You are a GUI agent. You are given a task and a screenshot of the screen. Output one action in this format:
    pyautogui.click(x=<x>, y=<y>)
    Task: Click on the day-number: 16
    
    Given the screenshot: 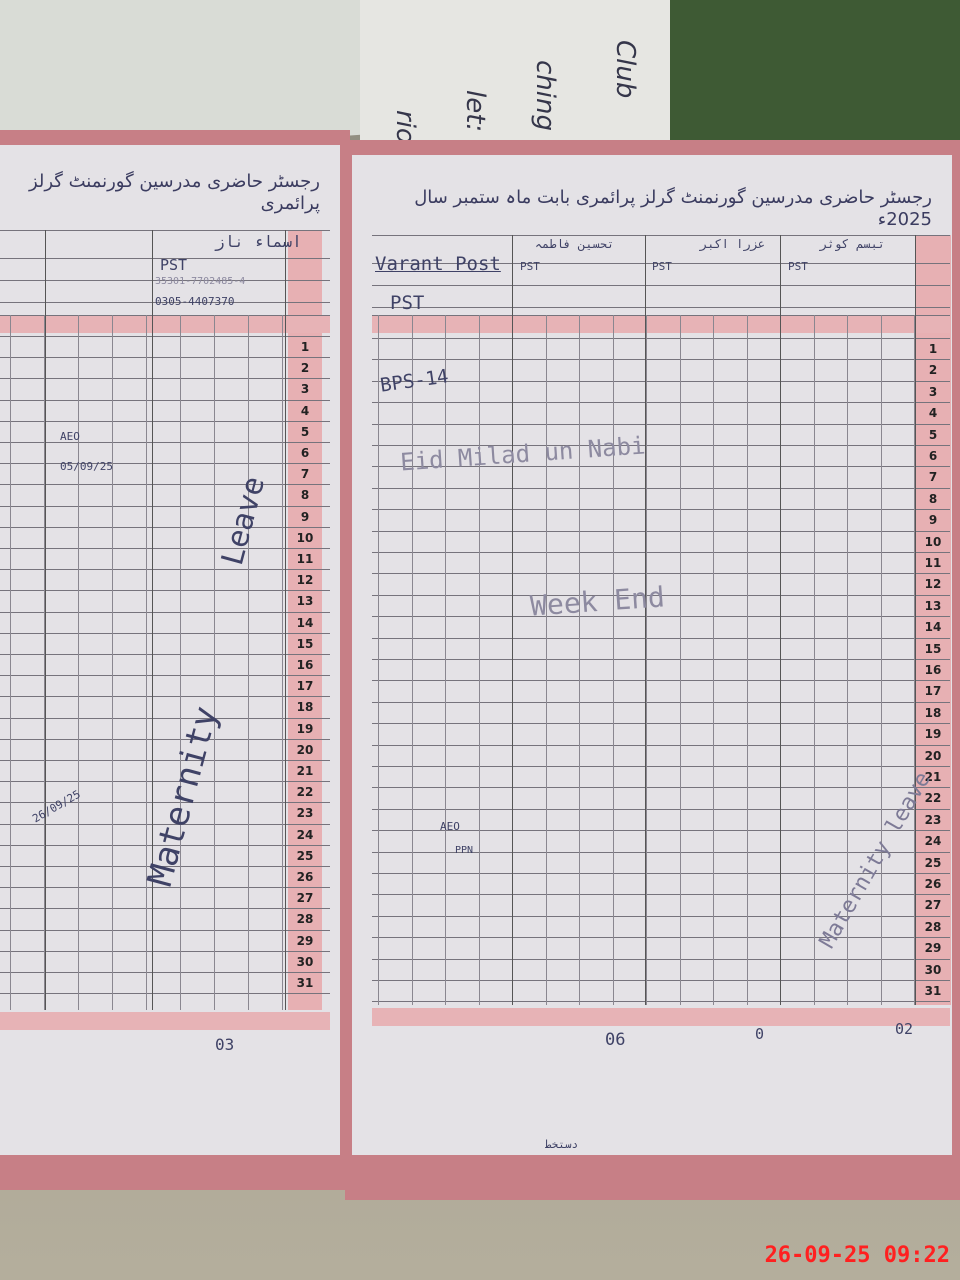 What is the action you would take?
    pyautogui.click(x=933, y=670)
    